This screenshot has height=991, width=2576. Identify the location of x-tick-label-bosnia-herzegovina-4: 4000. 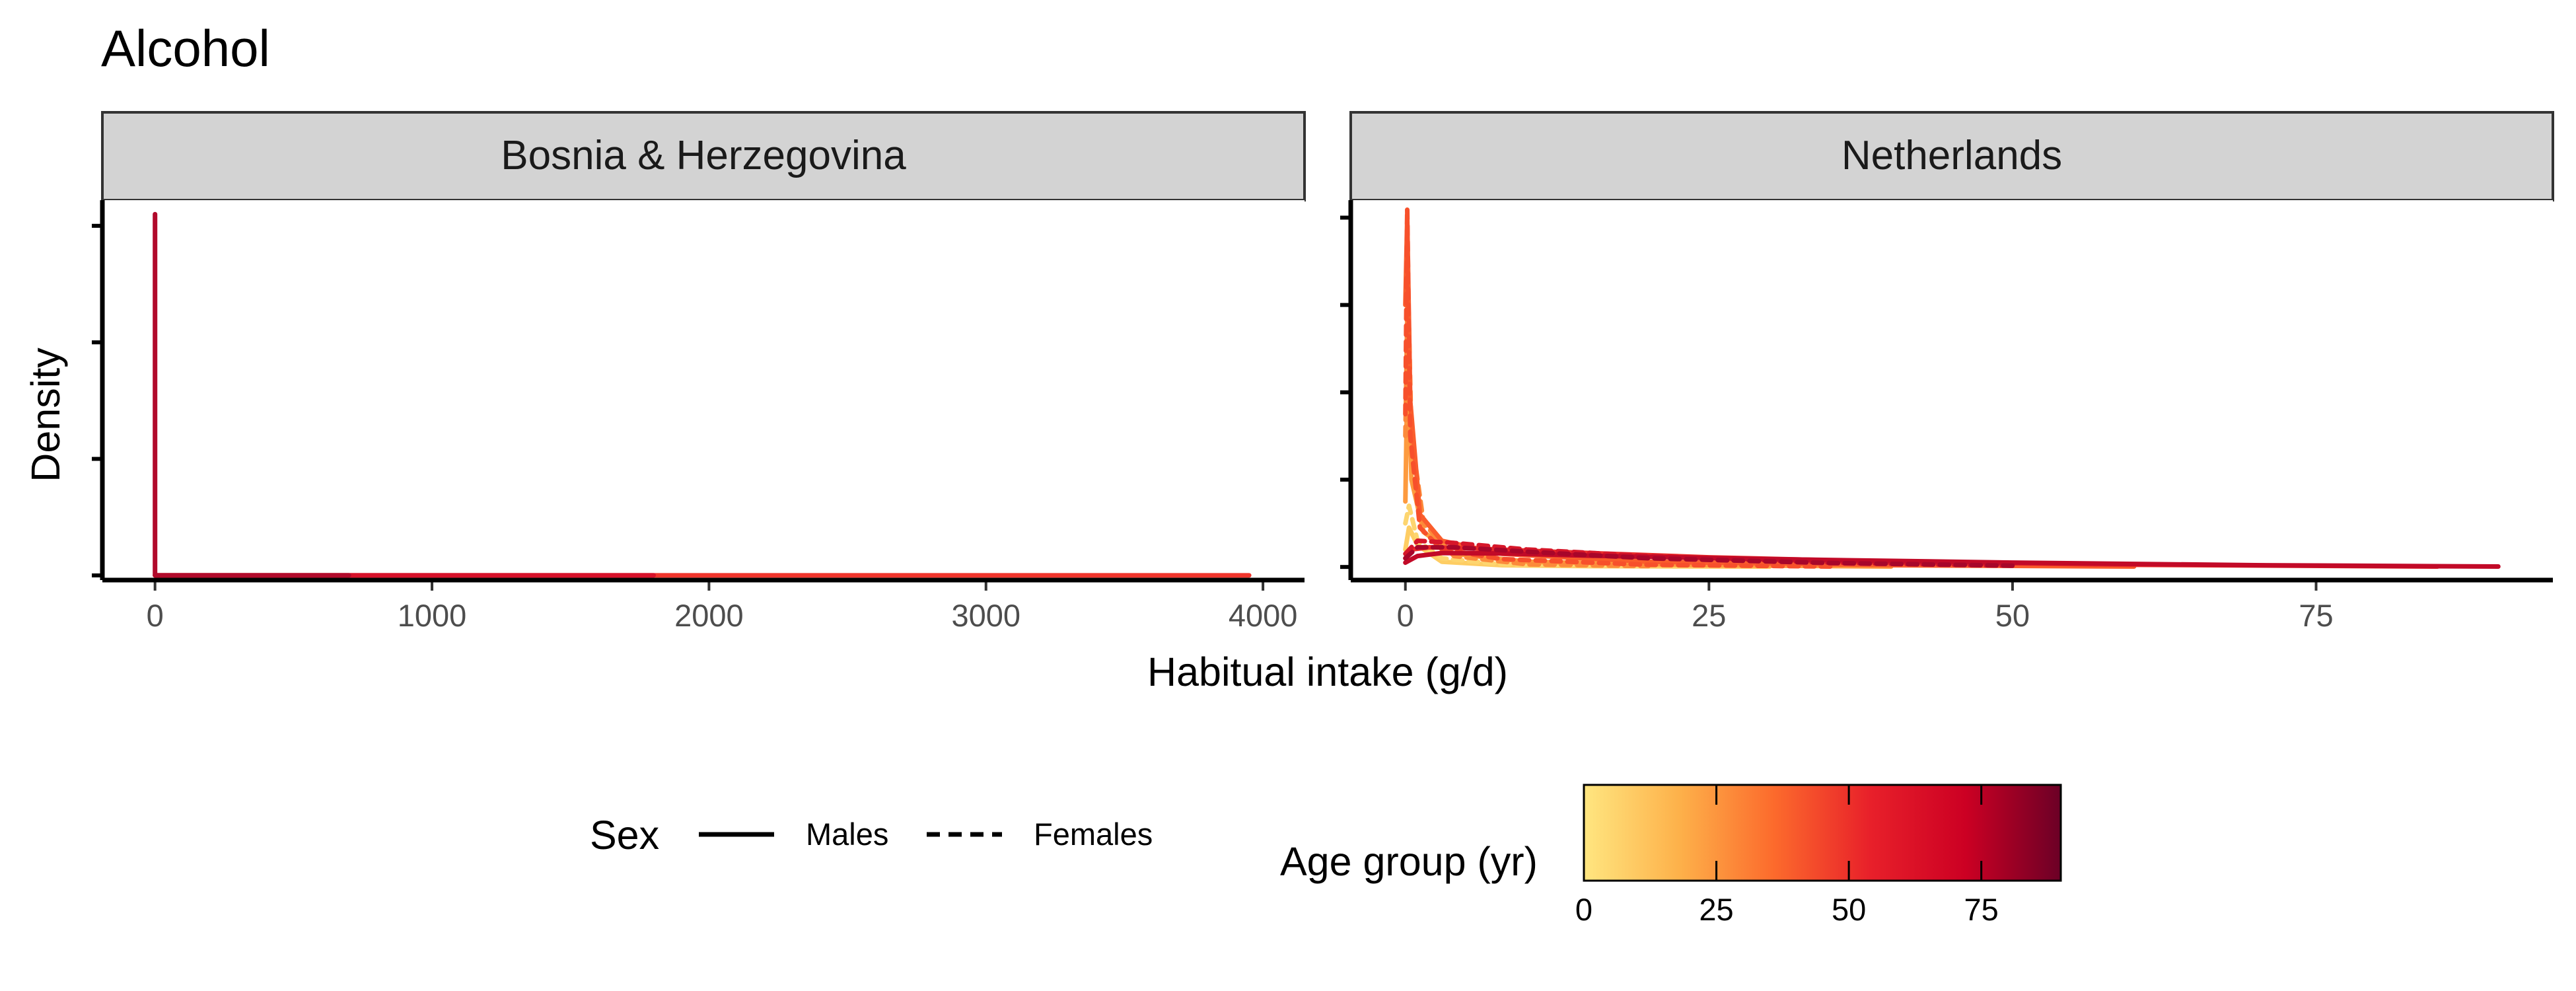
(1264, 615).